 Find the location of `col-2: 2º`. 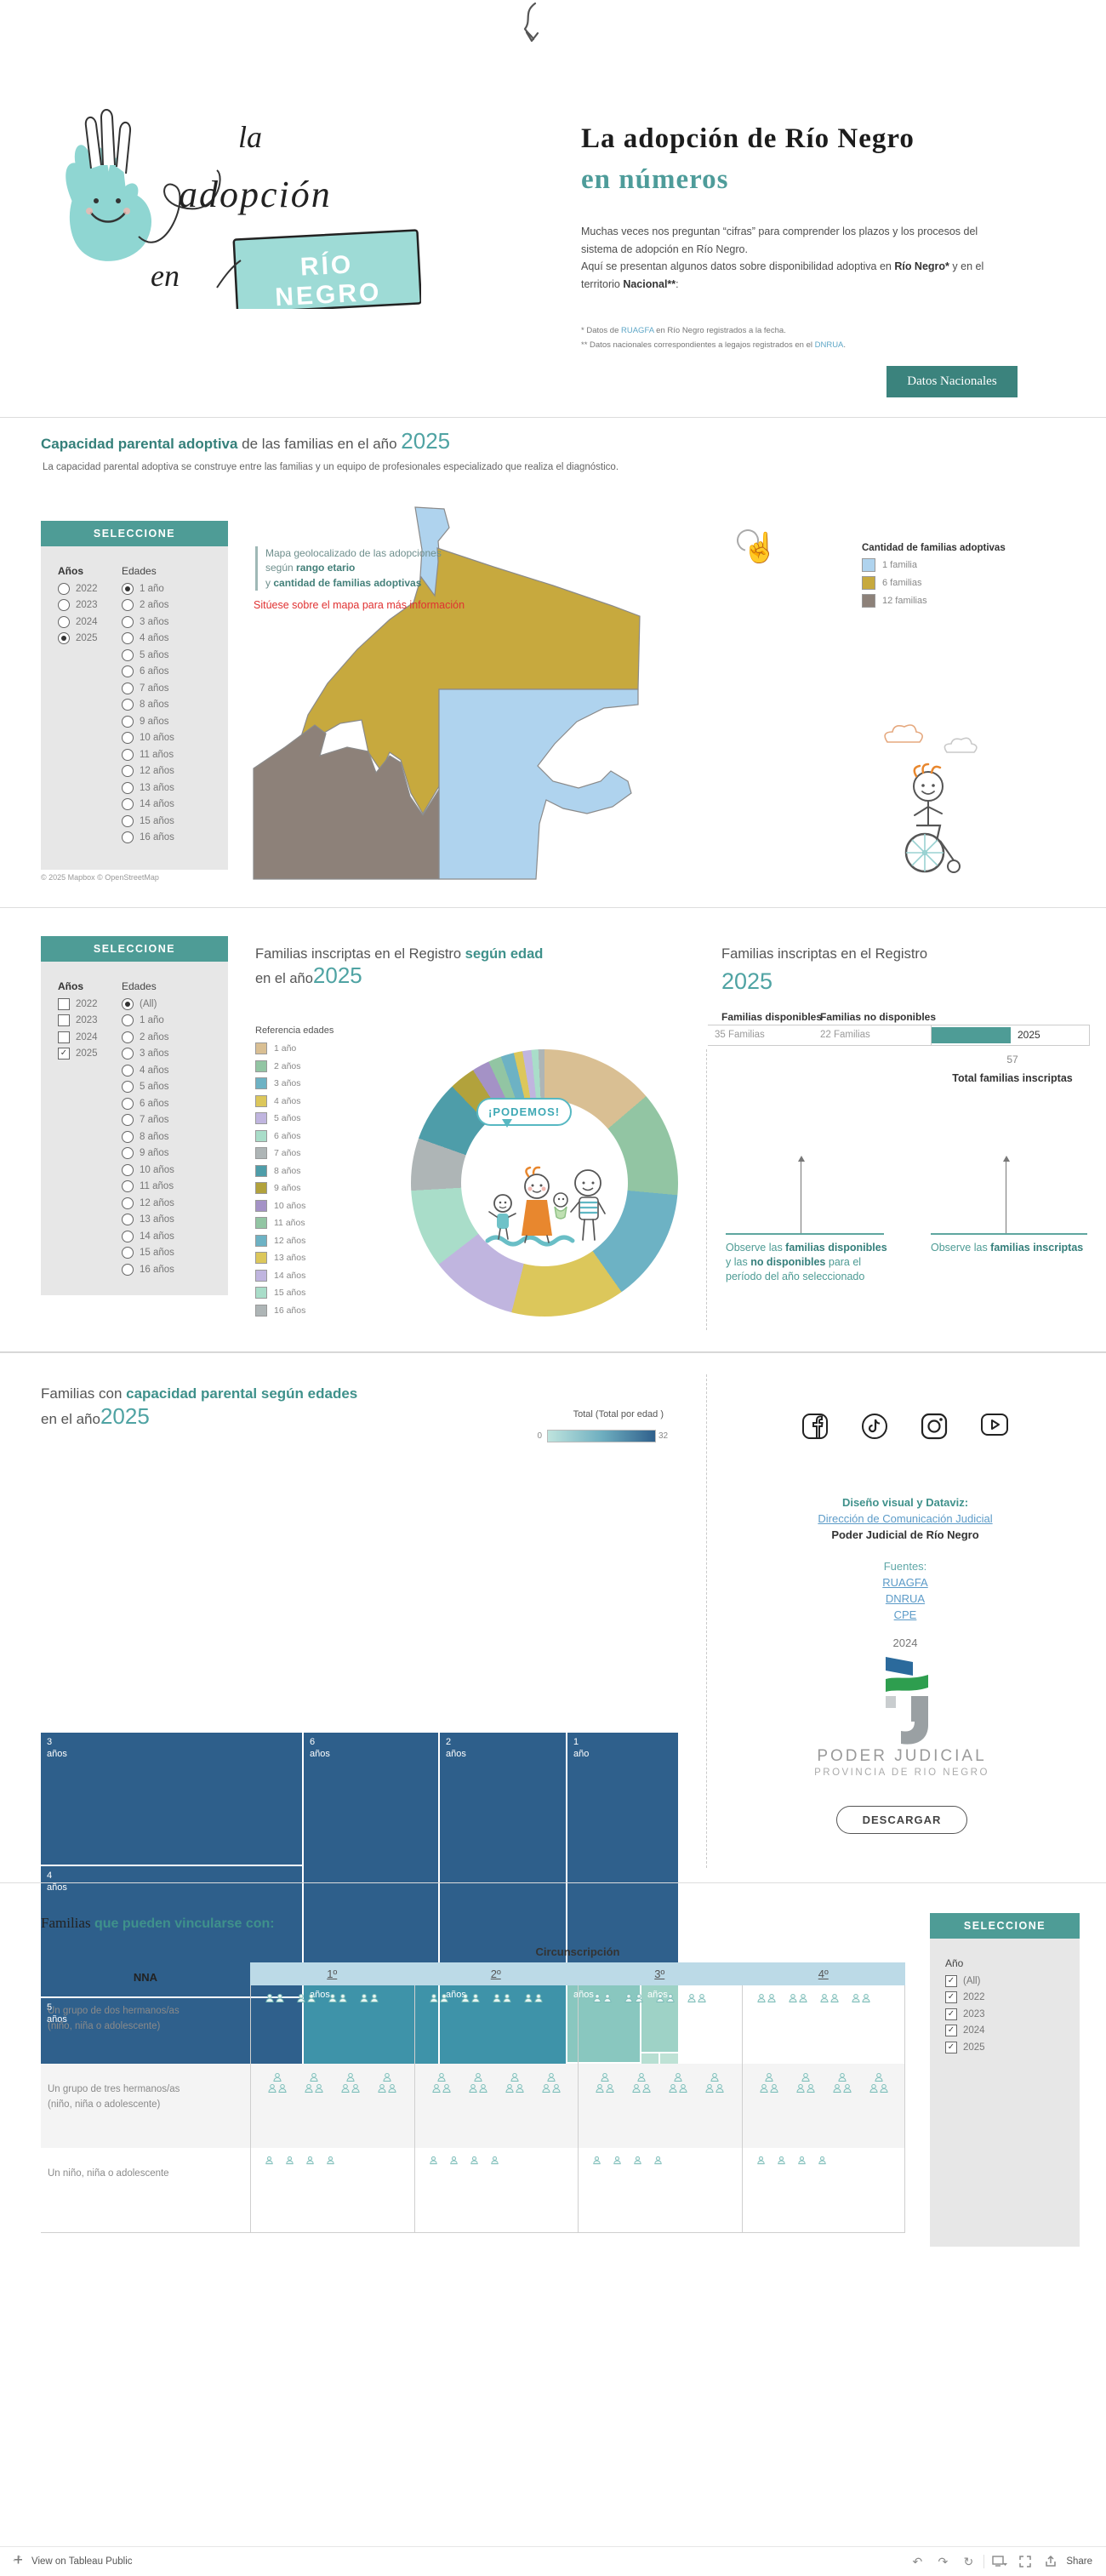

col-2: 2º is located at coordinates (495, 1974).